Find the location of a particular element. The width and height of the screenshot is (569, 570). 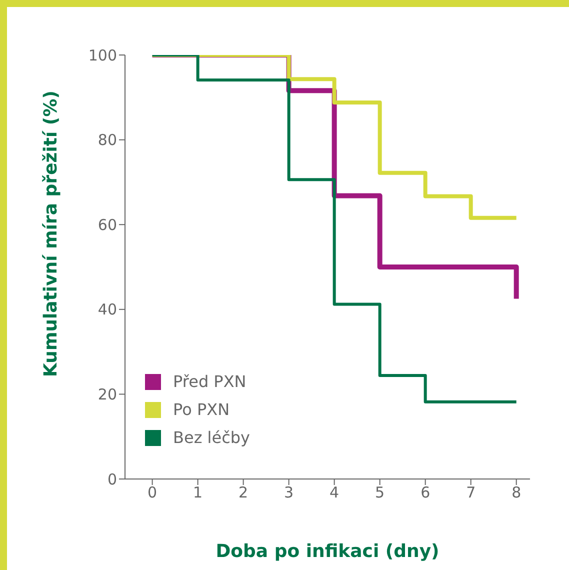

y-tick-label: 80 is located at coordinates (107, 140).